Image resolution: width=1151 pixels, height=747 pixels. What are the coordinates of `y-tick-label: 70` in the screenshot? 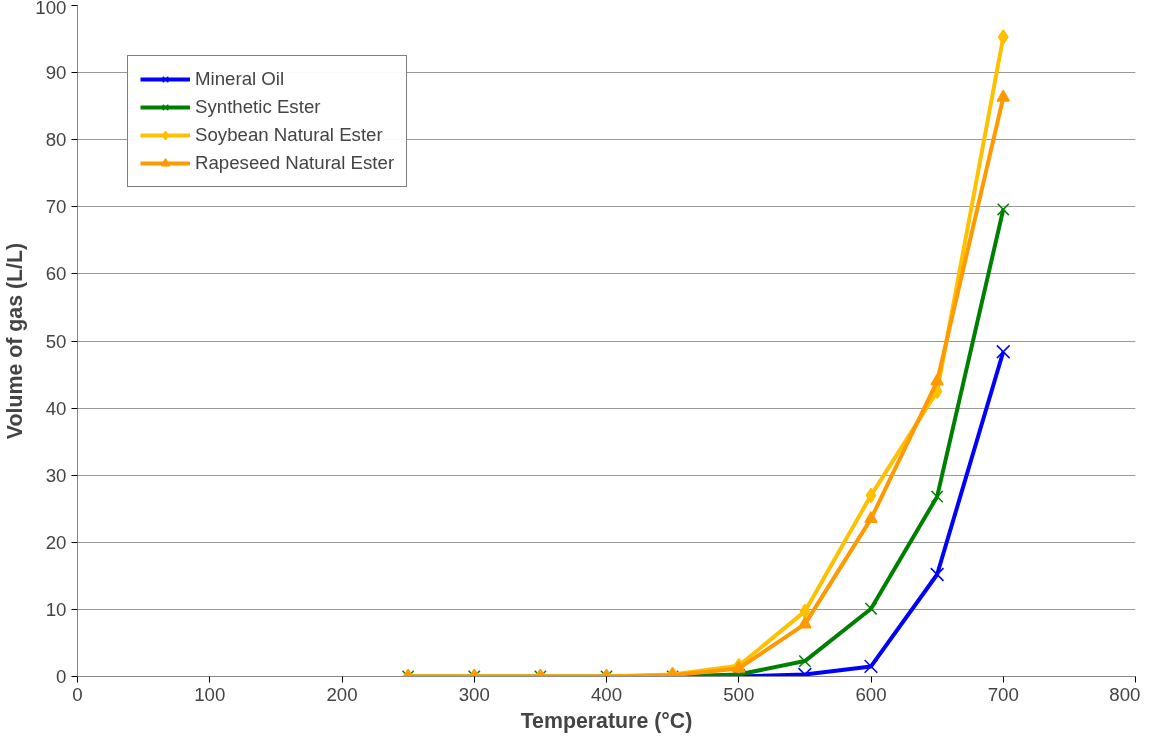 It's located at (56, 207).